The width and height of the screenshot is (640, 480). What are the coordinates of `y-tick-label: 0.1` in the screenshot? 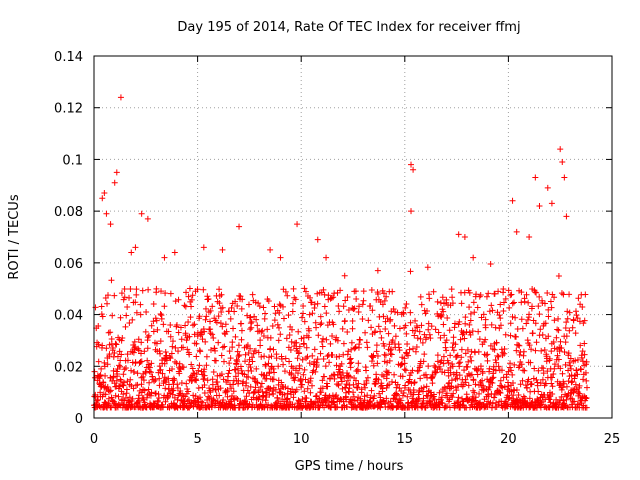 It's located at (72, 160).